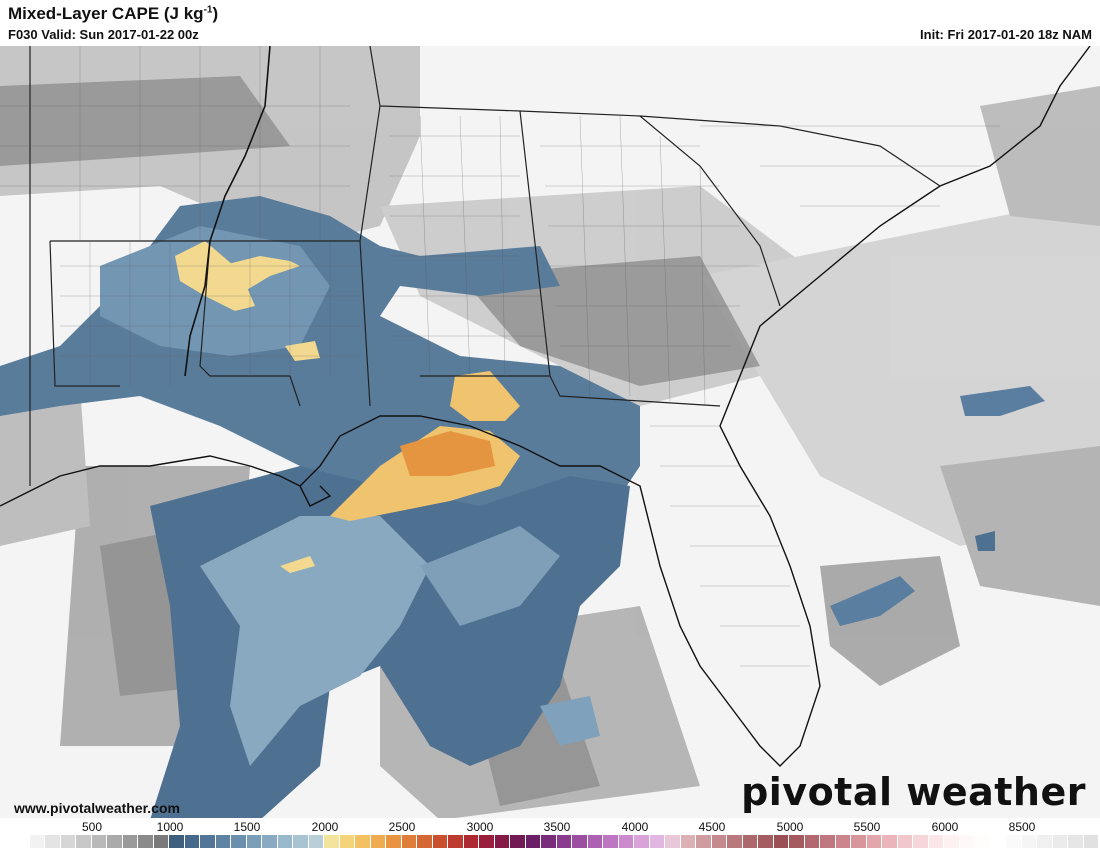  What do you see at coordinates (106, 13) in the screenshot?
I see `title-text: Mixed-Layer CAPE (J kg` at bounding box center [106, 13].